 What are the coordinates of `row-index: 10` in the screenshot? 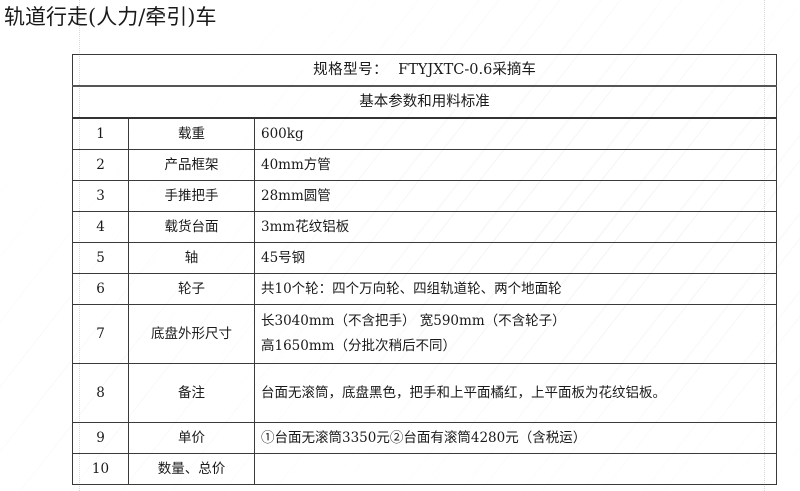 It's located at (100, 469).